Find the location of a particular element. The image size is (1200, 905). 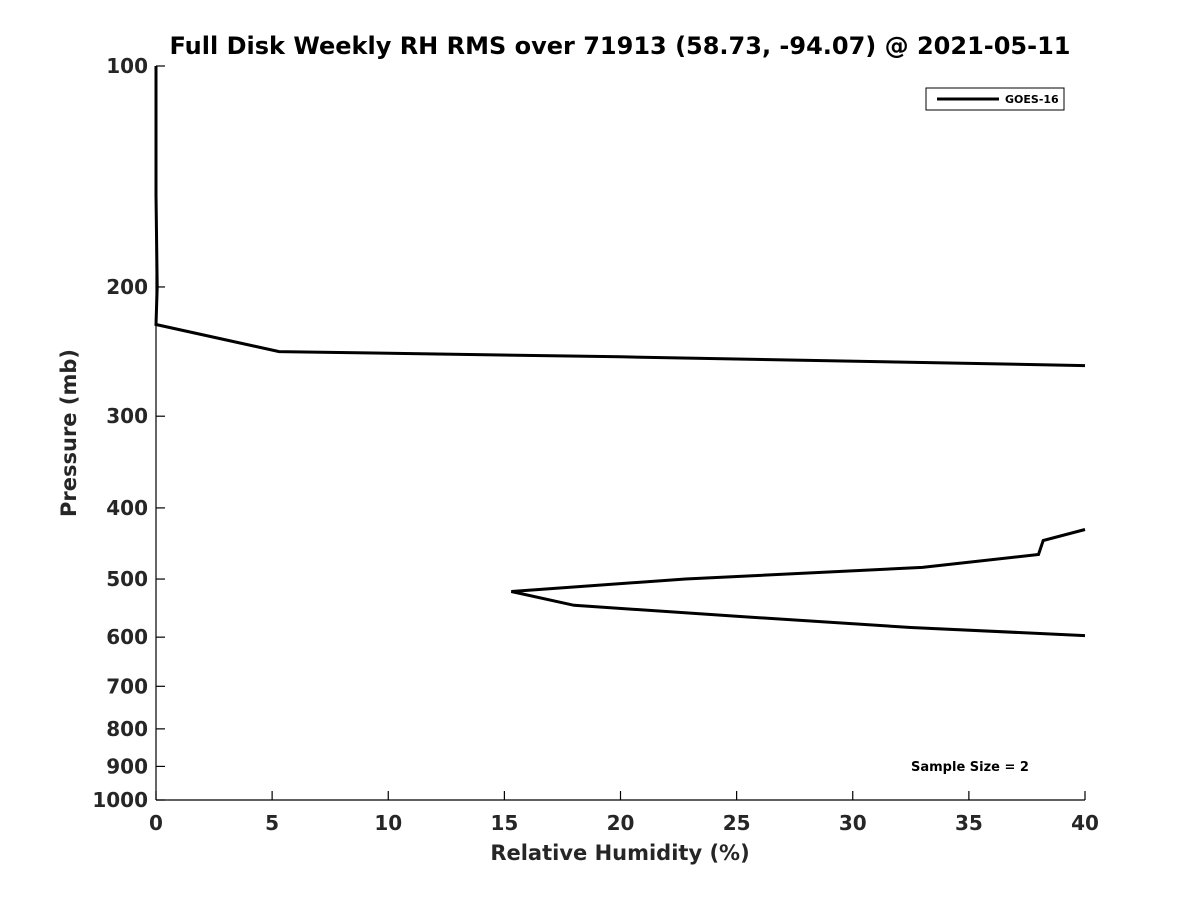

legend: GOES-16 is located at coordinates (995, 99).